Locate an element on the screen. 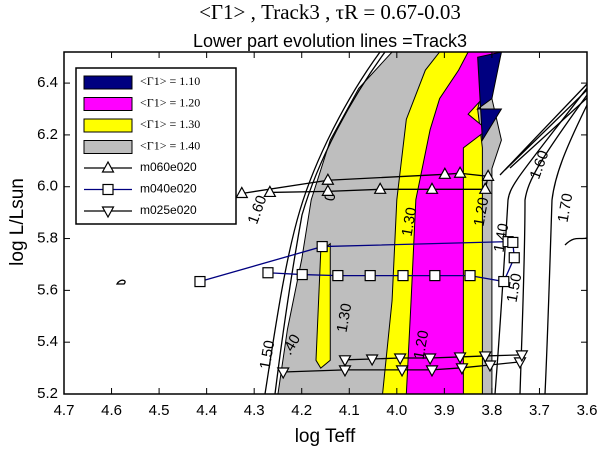 The height and width of the screenshot is (451, 600). y-tick-label: 5.4 is located at coordinates (47, 341).